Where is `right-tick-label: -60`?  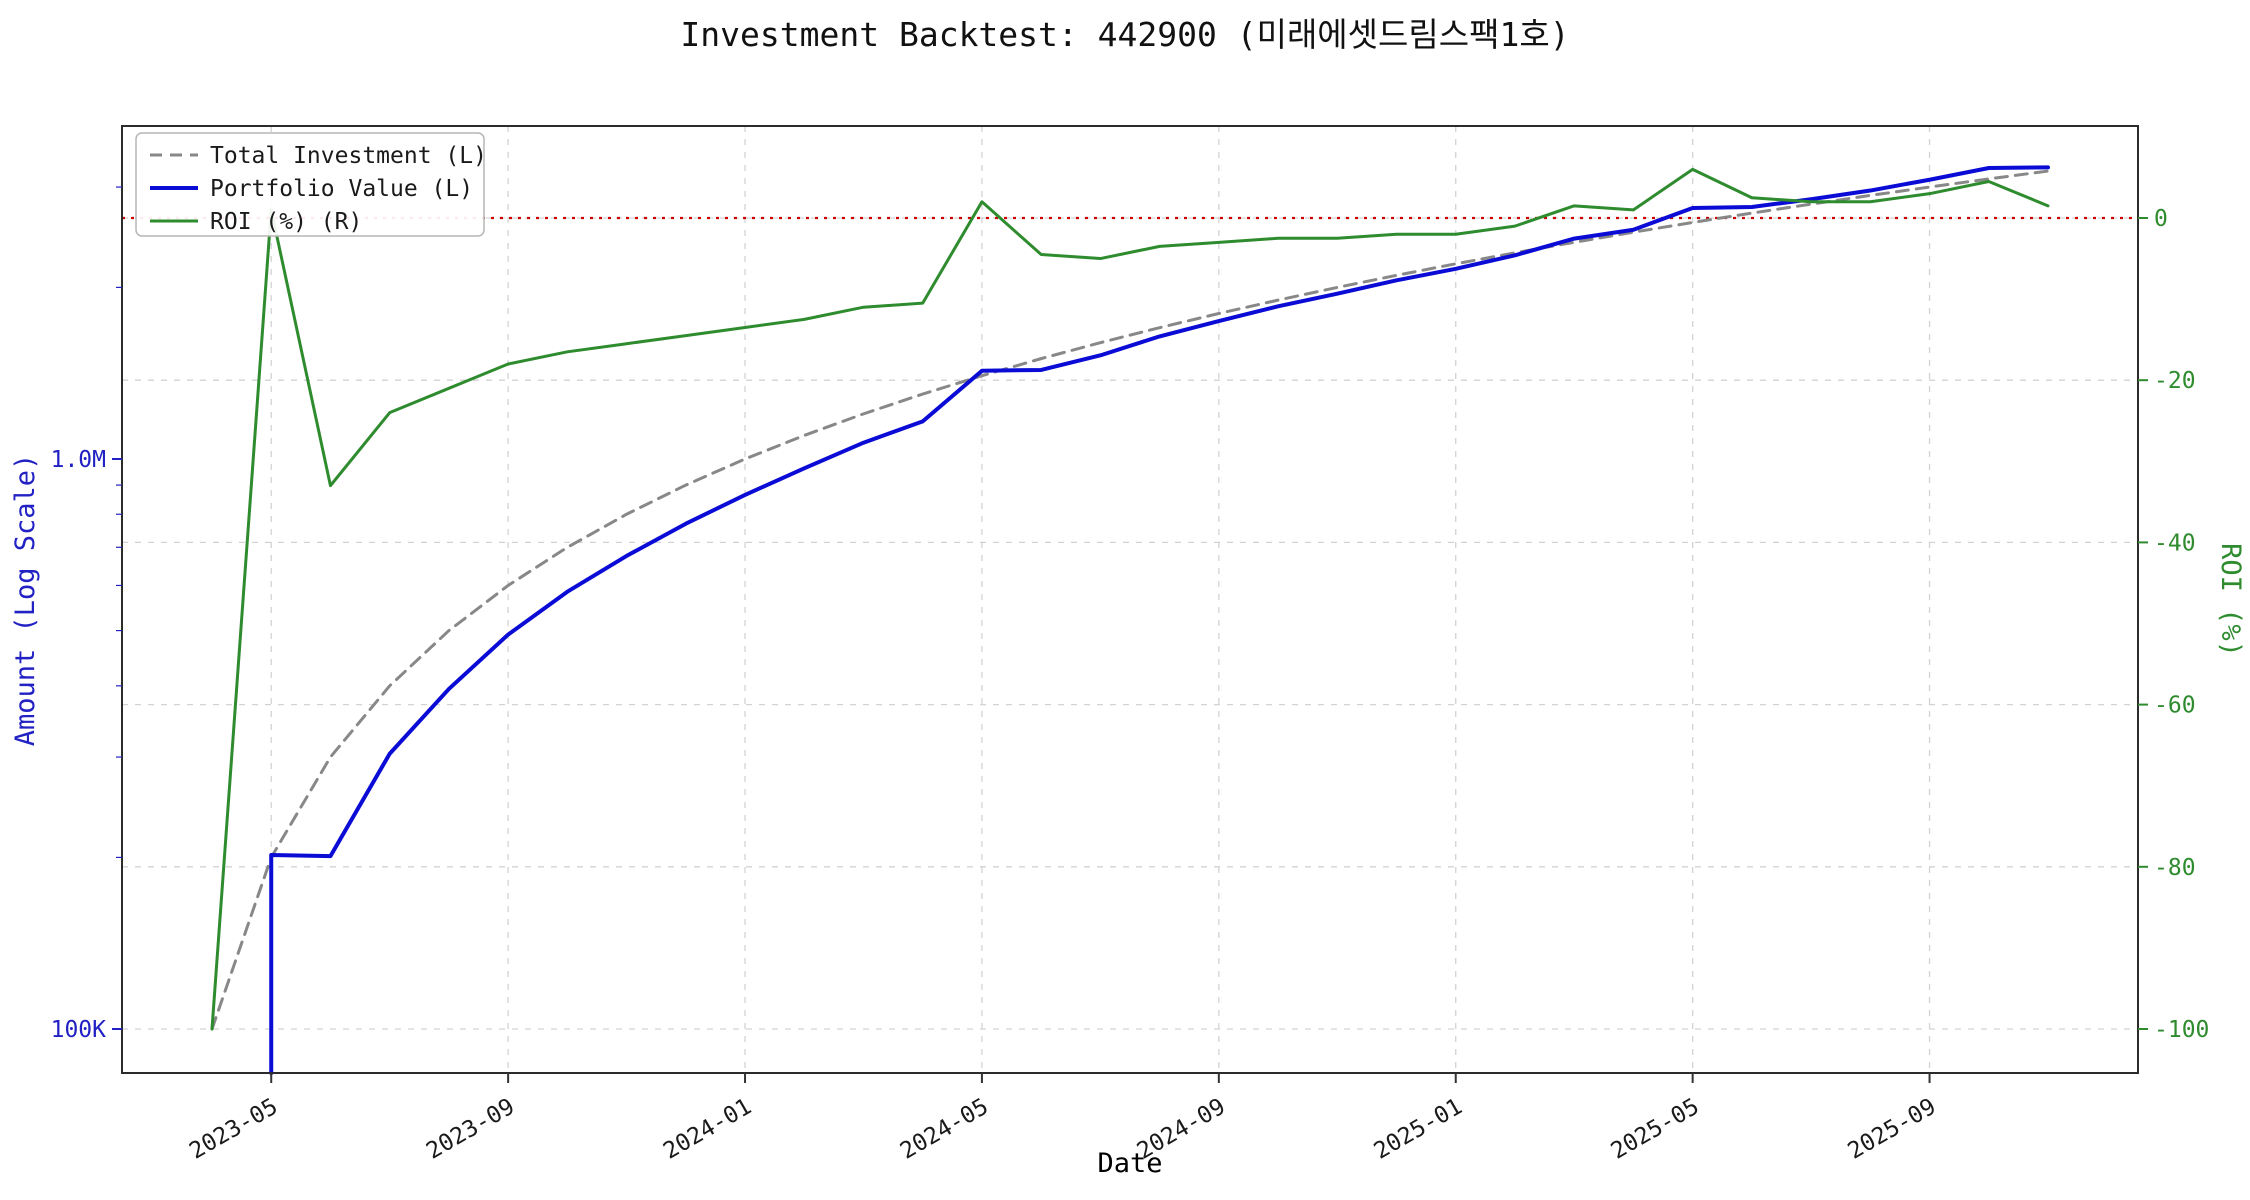
right-tick-label: -60 is located at coordinates (2175, 706).